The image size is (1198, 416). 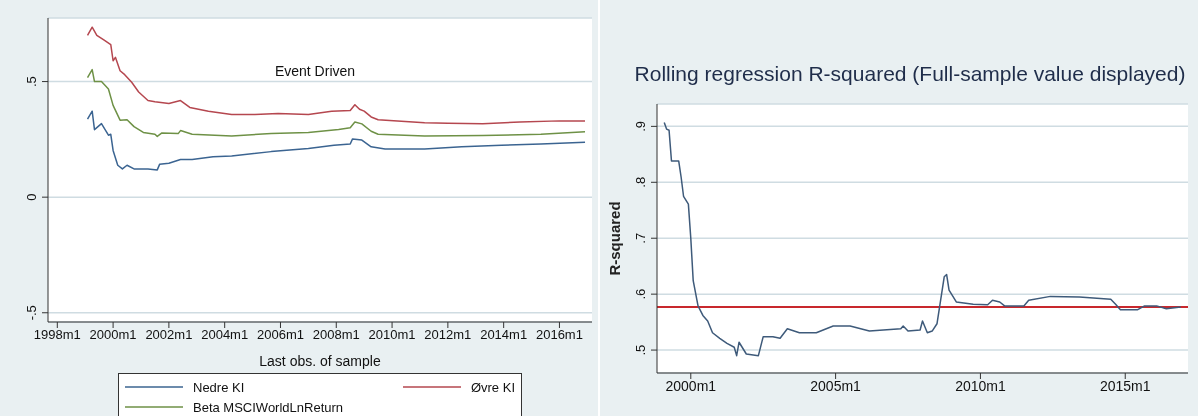 I want to click on x-tick-label: 2008m1, so click(x=336, y=335).